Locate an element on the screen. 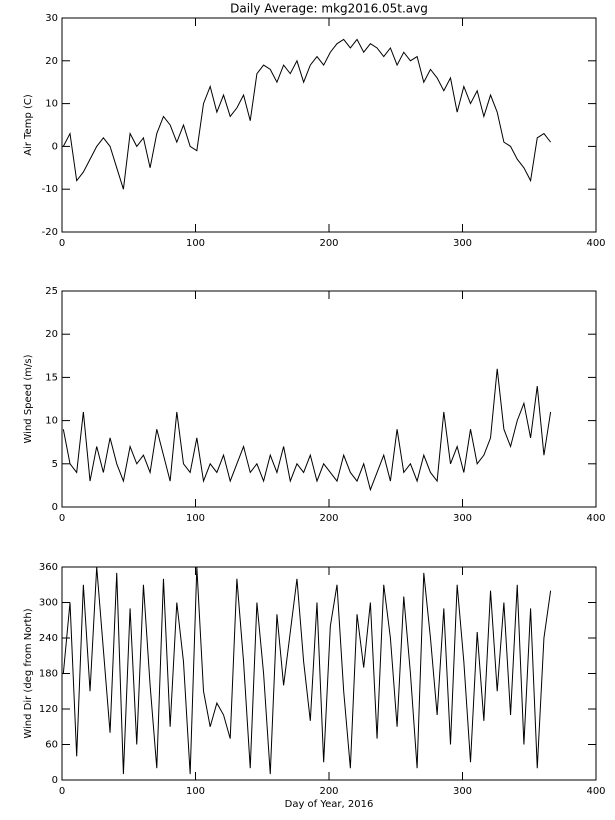 The image size is (615, 820). y-tick-label: 180 is located at coordinates (48, 674).